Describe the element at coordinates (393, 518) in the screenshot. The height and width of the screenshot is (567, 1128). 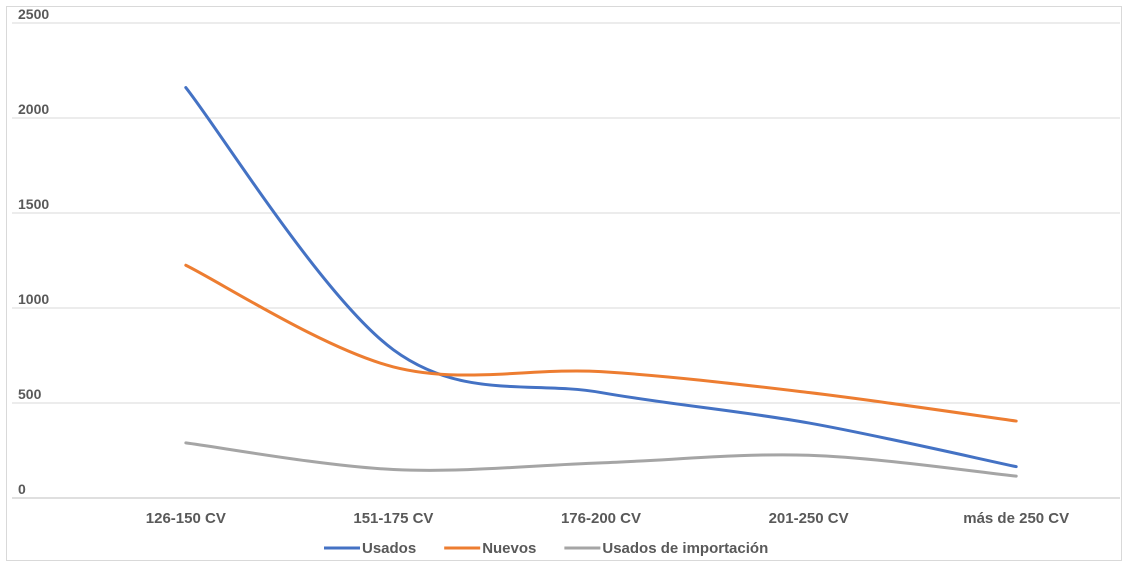
I see `x-tick-label: 151-175 CV` at that location.